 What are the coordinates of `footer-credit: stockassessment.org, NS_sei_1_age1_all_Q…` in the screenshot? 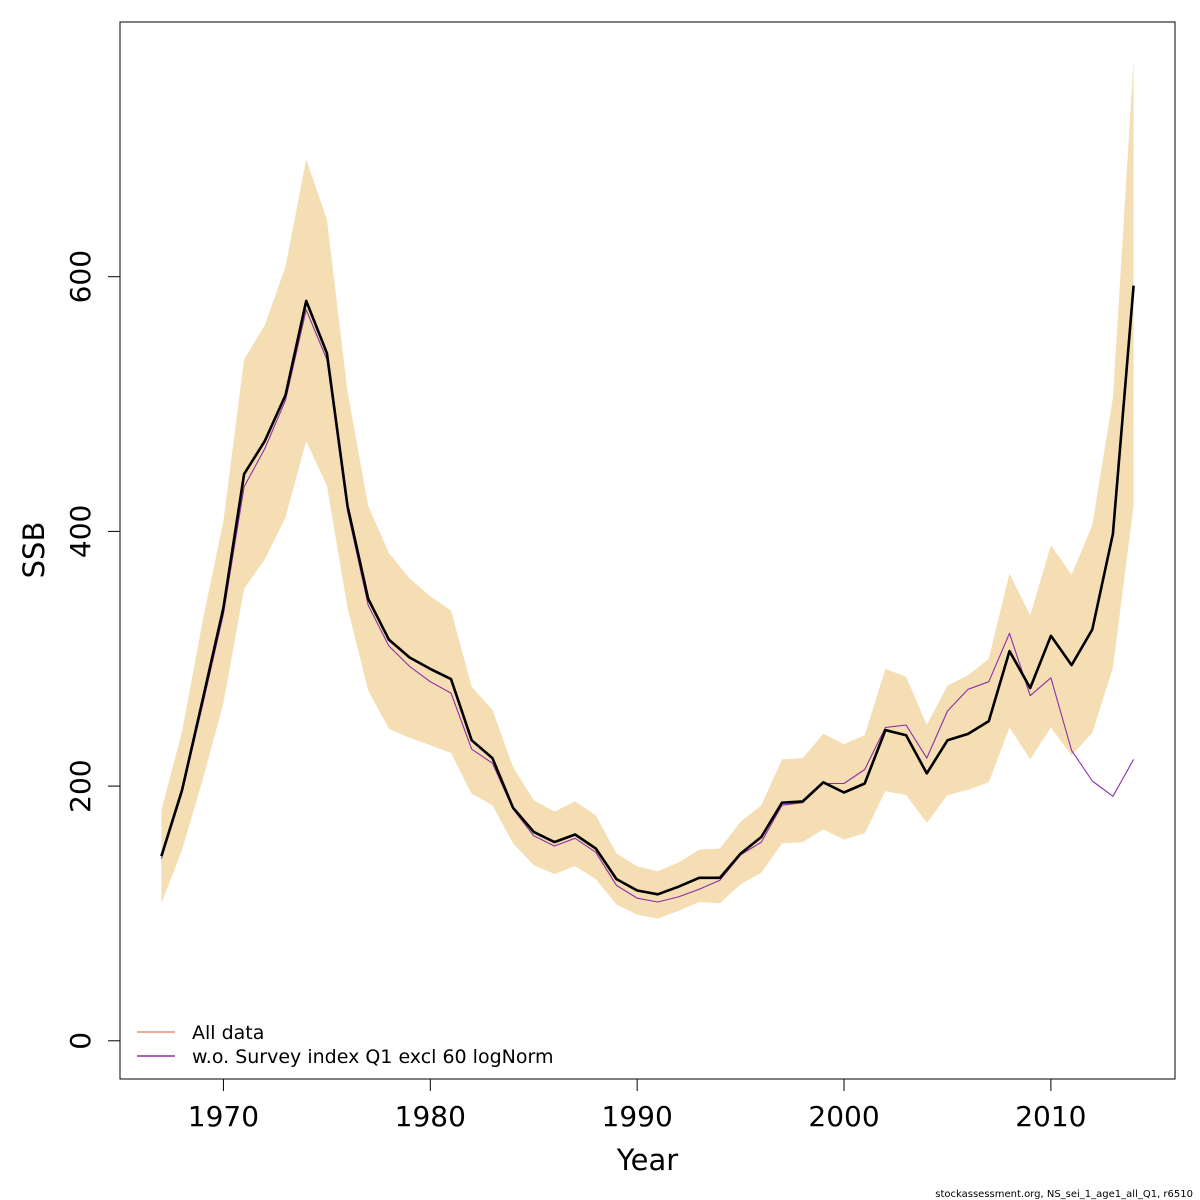 It's located at (1064, 1194).